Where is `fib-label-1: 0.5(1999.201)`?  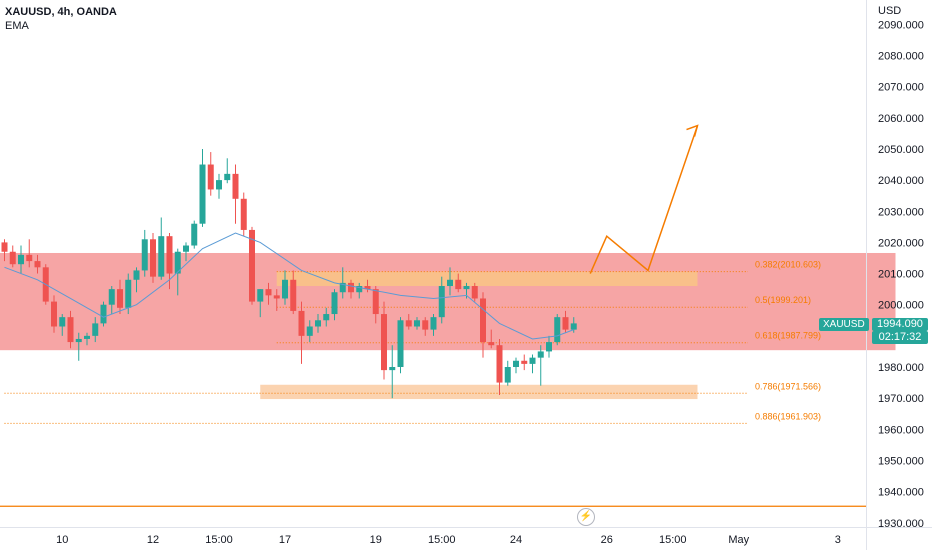
fib-label-1: 0.5(1999.201) is located at coordinates (783, 300).